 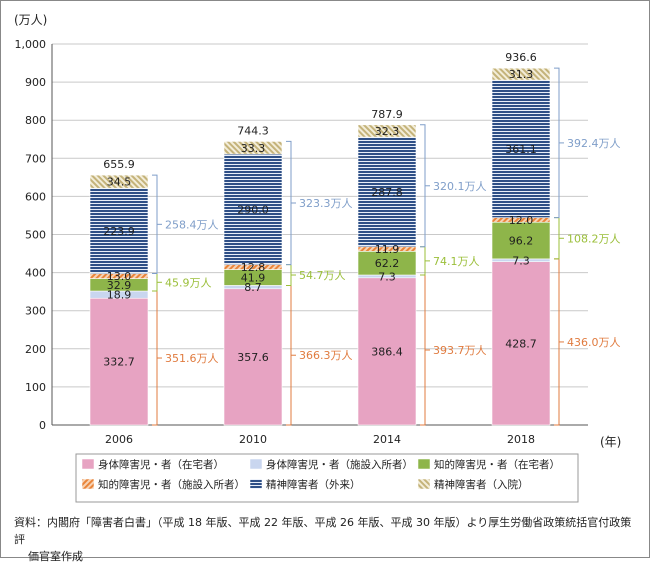 I want to click on segment-label: 8.7, so click(x=253, y=287).